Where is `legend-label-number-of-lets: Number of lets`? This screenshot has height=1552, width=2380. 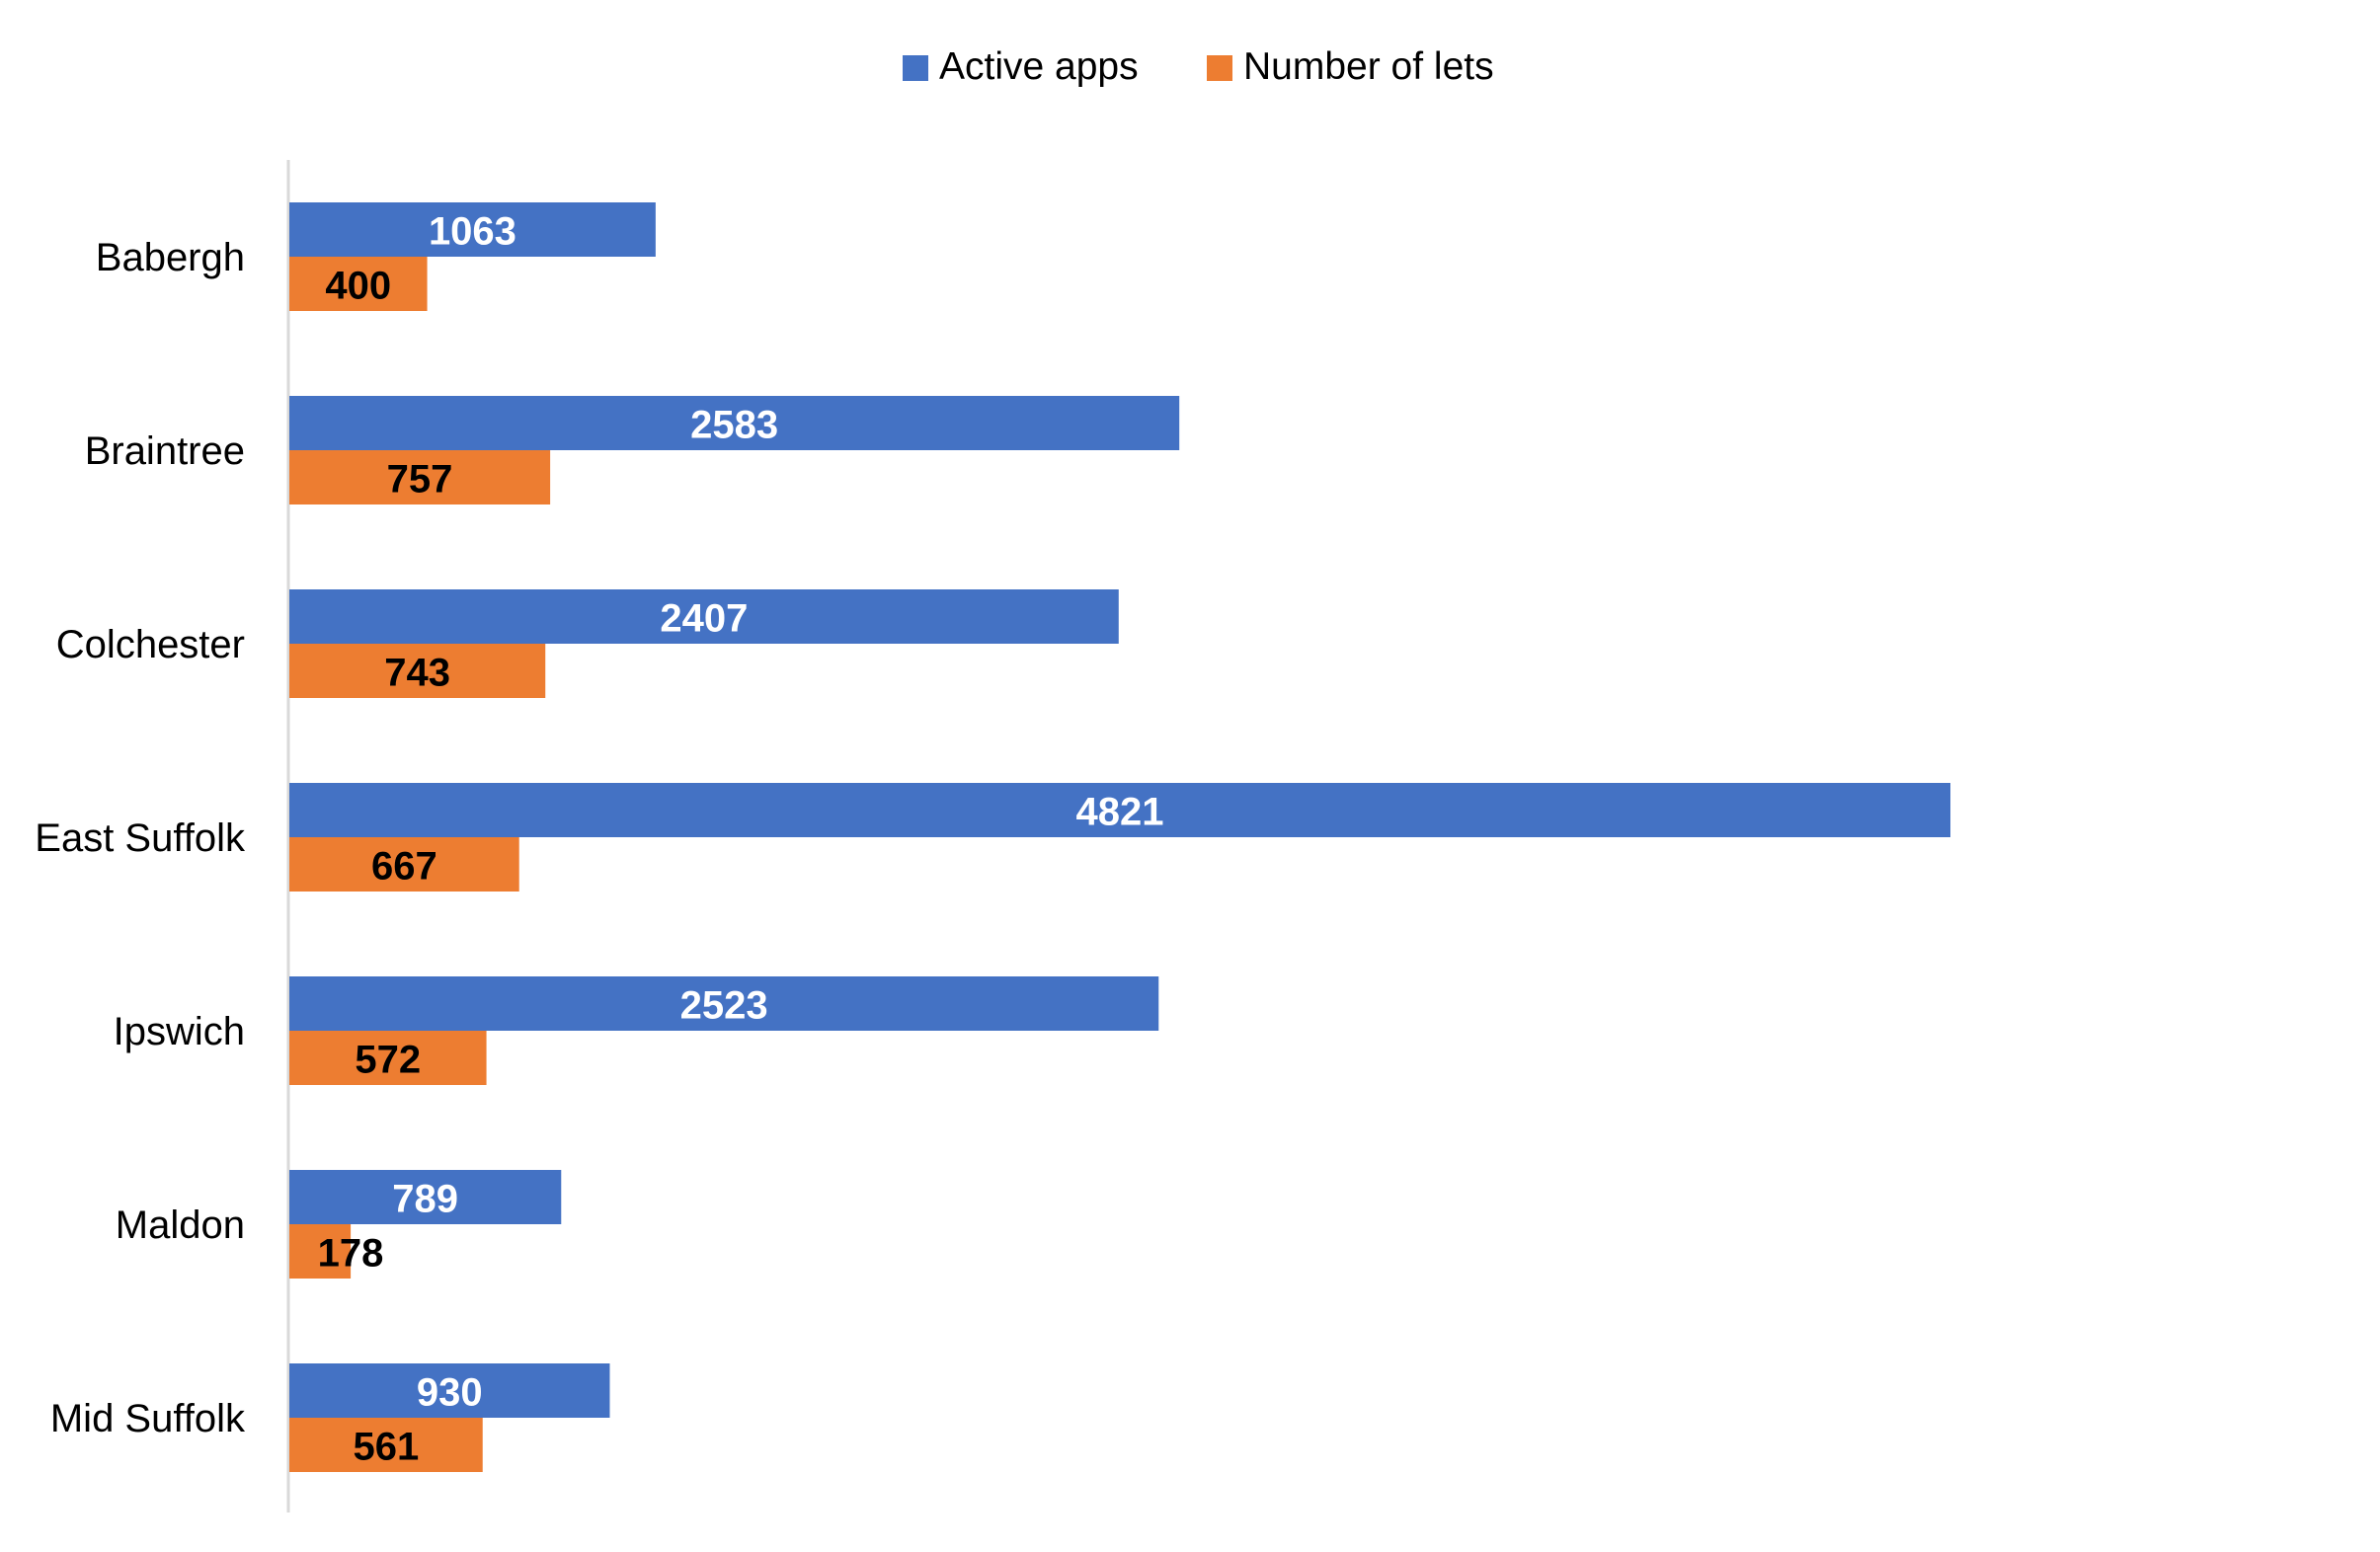
legend-label-number-of-lets: Number of lets is located at coordinates (1368, 66).